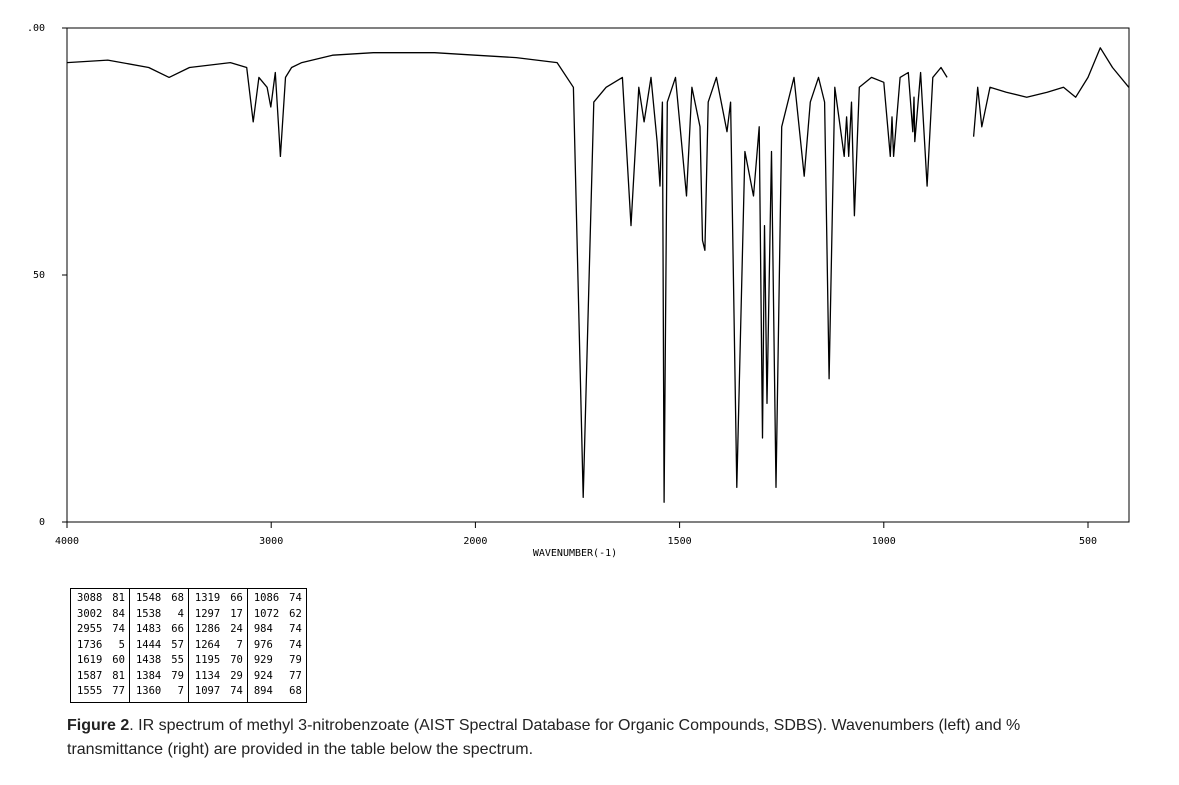 The image size is (1179, 785). I want to click on wavenumber: 1555, so click(90, 691).